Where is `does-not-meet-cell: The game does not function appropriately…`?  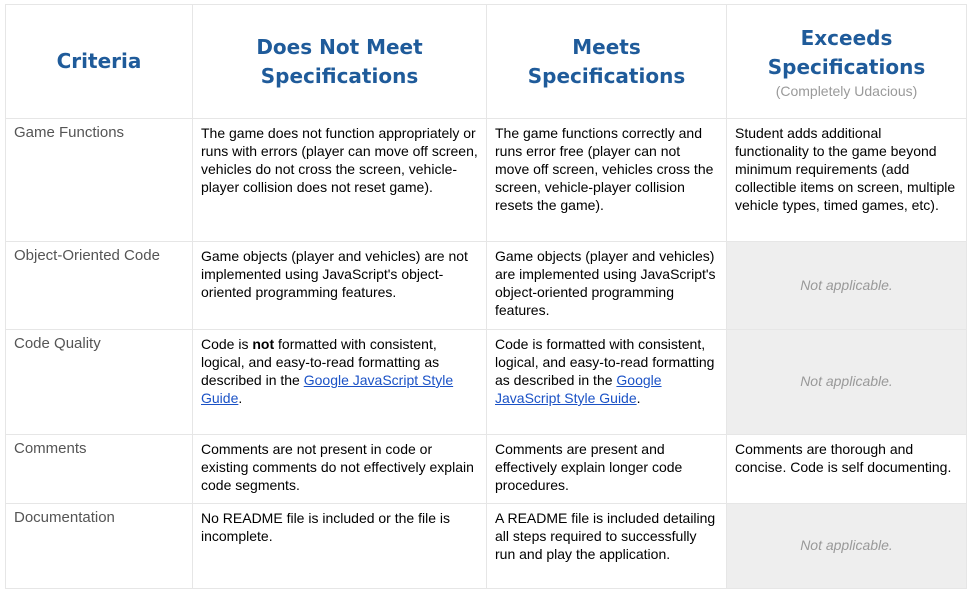
does-not-meet-cell: The game does not function appropriately… is located at coordinates (339, 180).